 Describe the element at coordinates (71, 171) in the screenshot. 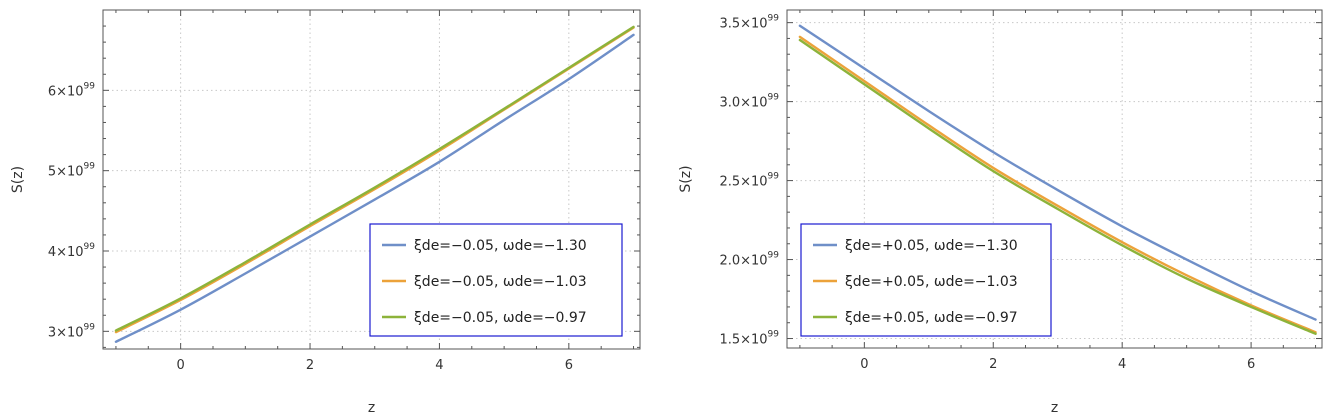

I see `y-tick-label: 5×1099` at that location.